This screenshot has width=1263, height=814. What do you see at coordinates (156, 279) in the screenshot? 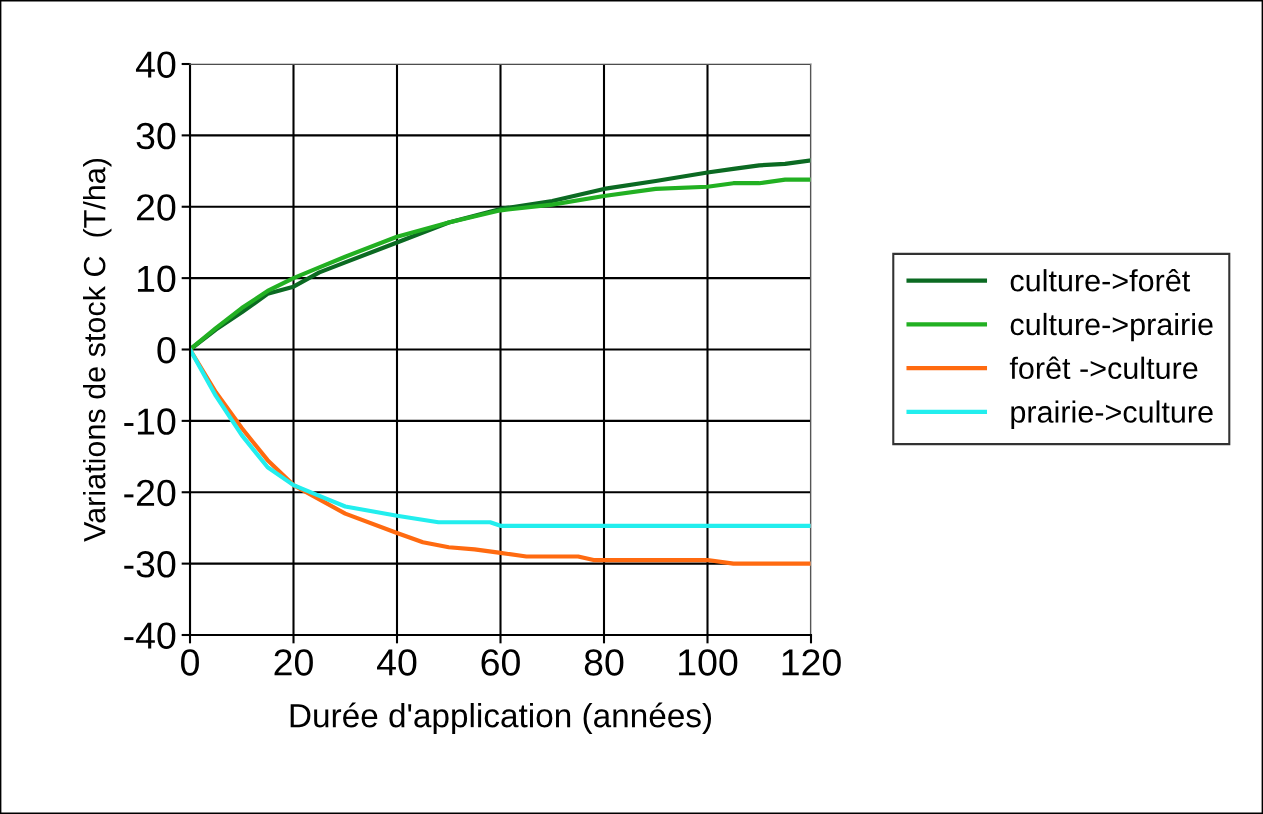
I see `y-tick-label: 10` at bounding box center [156, 279].